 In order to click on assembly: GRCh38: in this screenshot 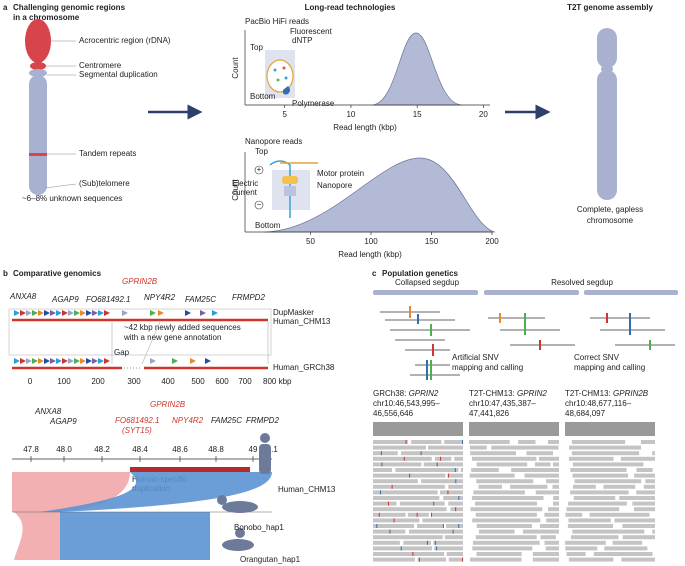, I will do `click(391, 393)`.